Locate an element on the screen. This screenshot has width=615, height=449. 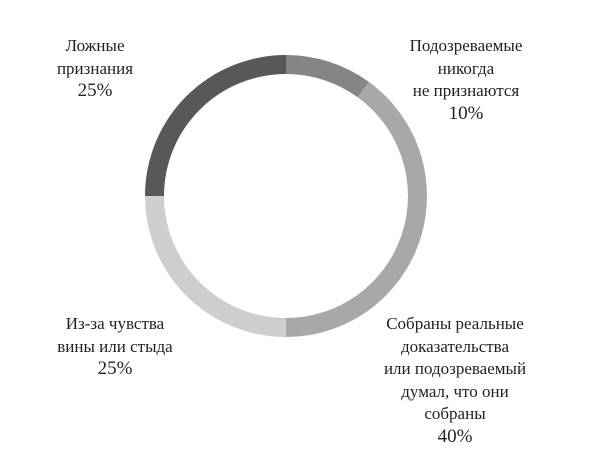
value-label: 40% is located at coordinates (455, 436).